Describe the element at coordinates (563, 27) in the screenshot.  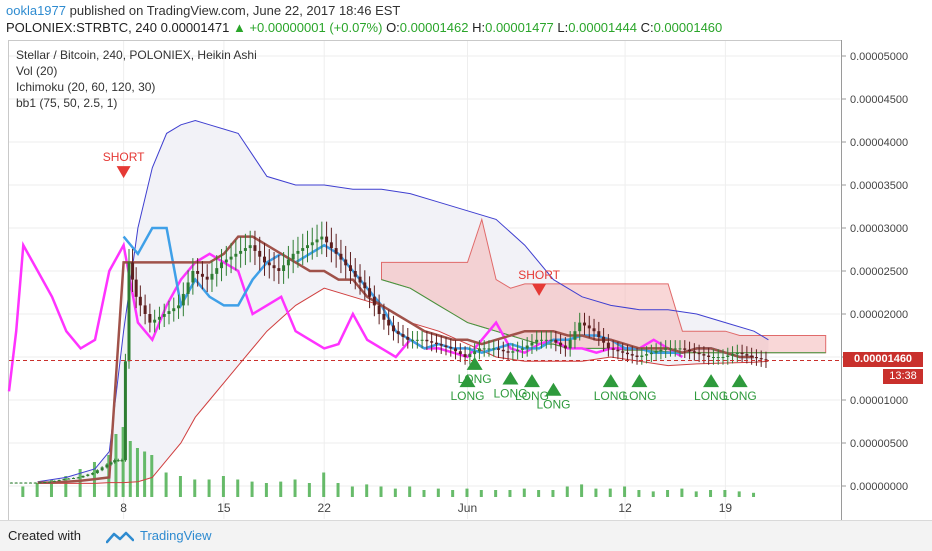
I see `low-label: L:` at that location.